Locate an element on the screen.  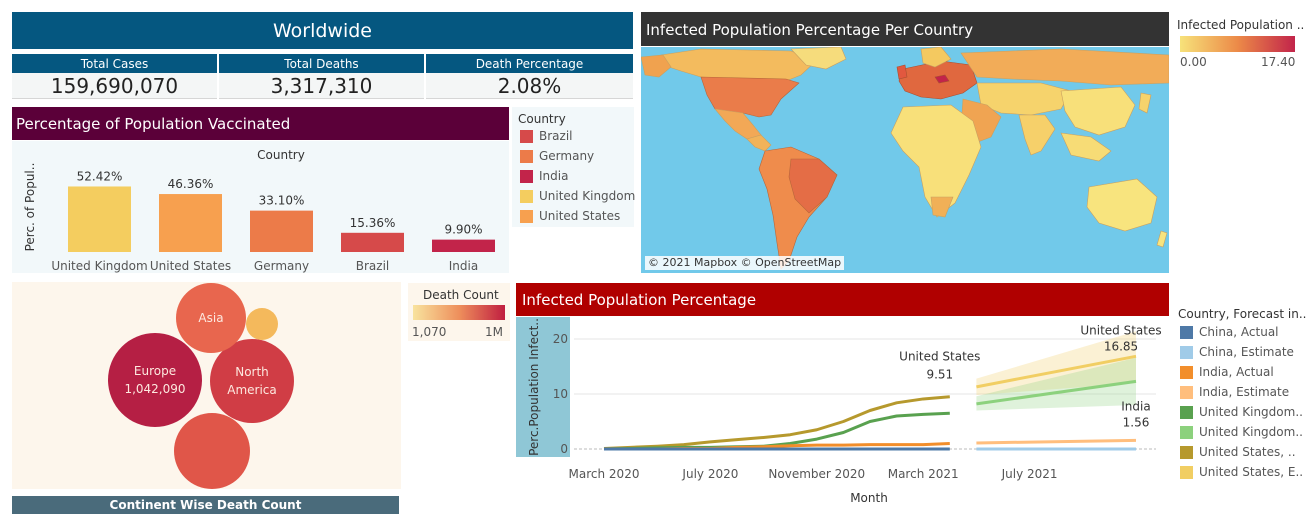
map-region-china is located at coordinates (1098, 111).